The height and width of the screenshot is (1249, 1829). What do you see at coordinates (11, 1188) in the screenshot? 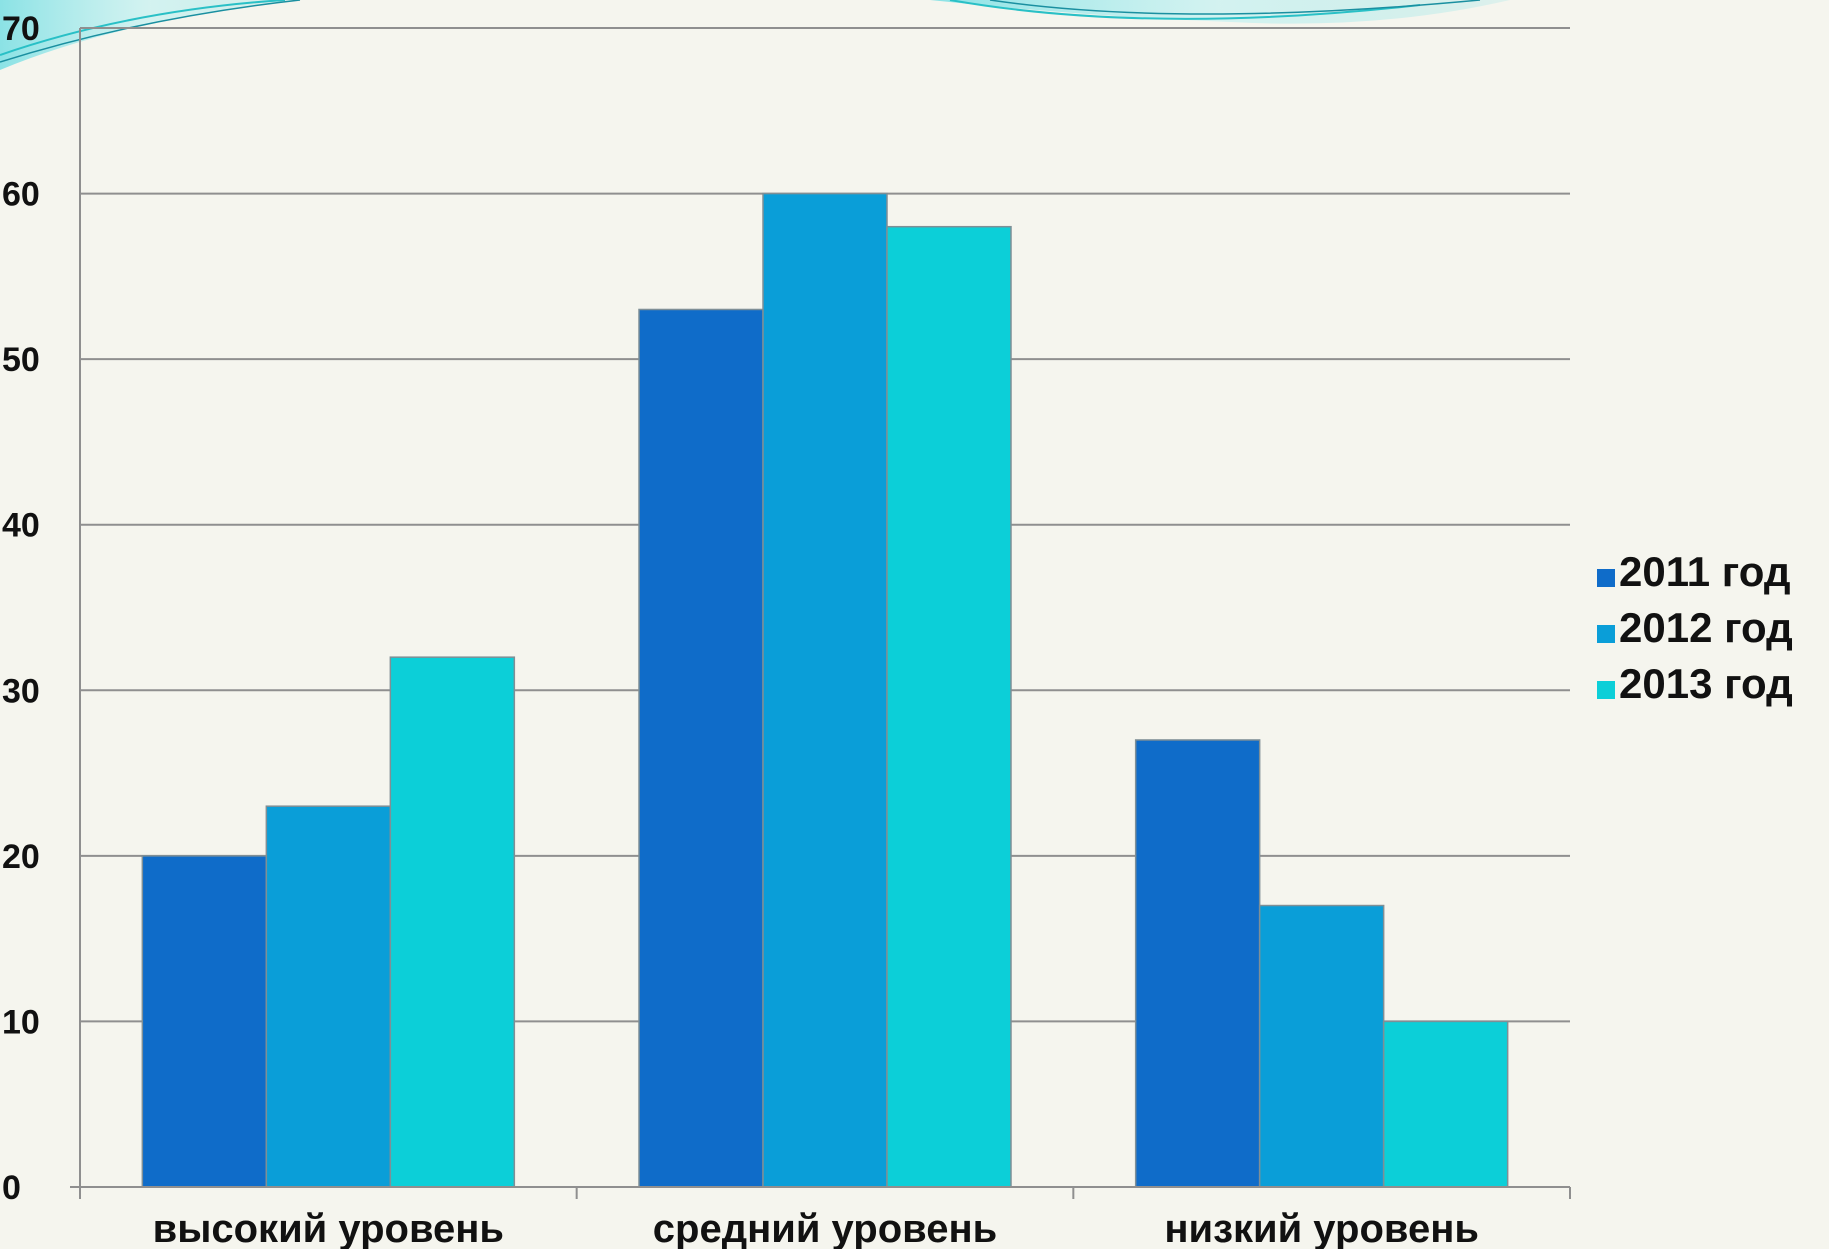
I see `y-tick-label-0: 0` at bounding box center [11, 1188].